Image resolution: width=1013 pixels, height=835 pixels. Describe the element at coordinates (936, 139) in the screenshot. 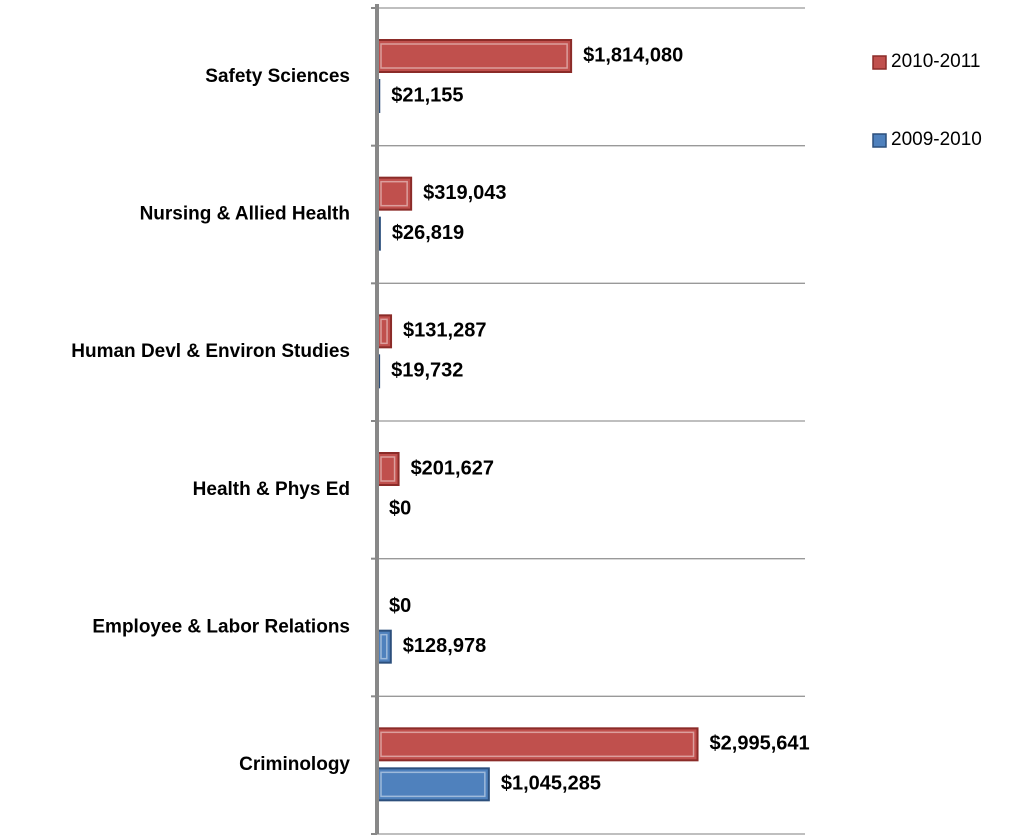

I see `legend-label: 2009-2010` at that location.